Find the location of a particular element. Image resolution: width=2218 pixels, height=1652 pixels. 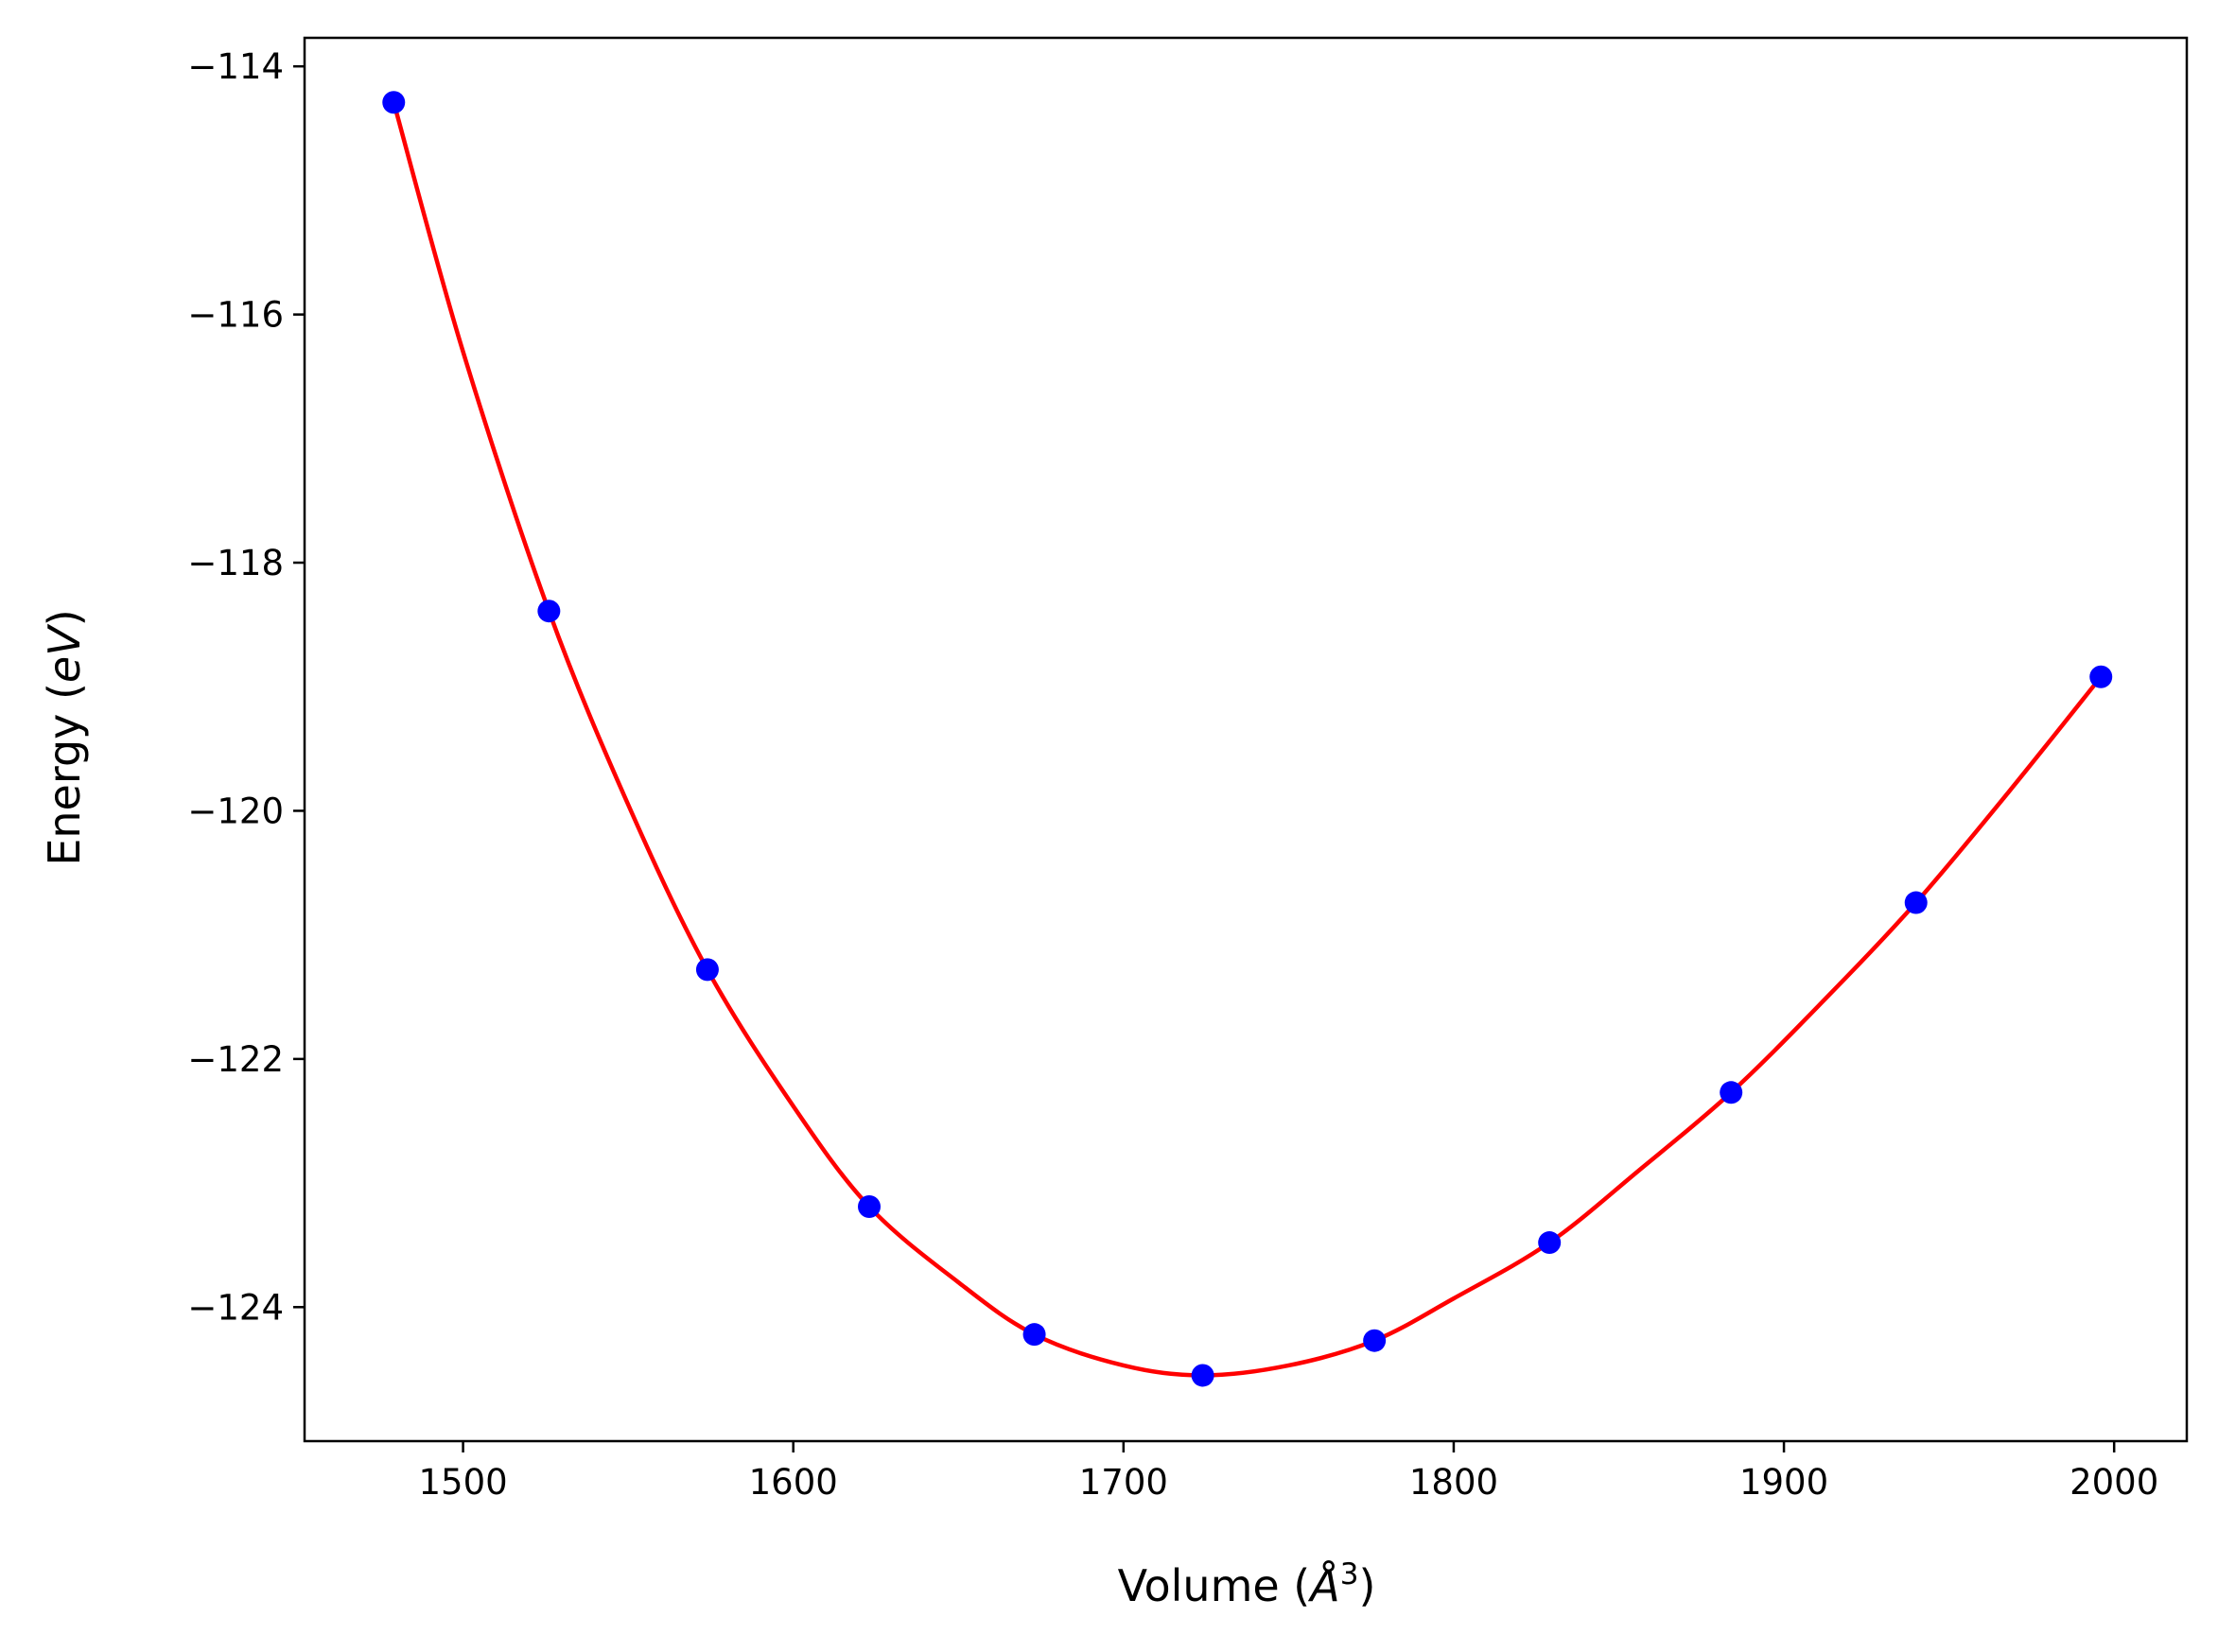

x-axis-label-suffix: ) is located at coordinates (1366, 1586).